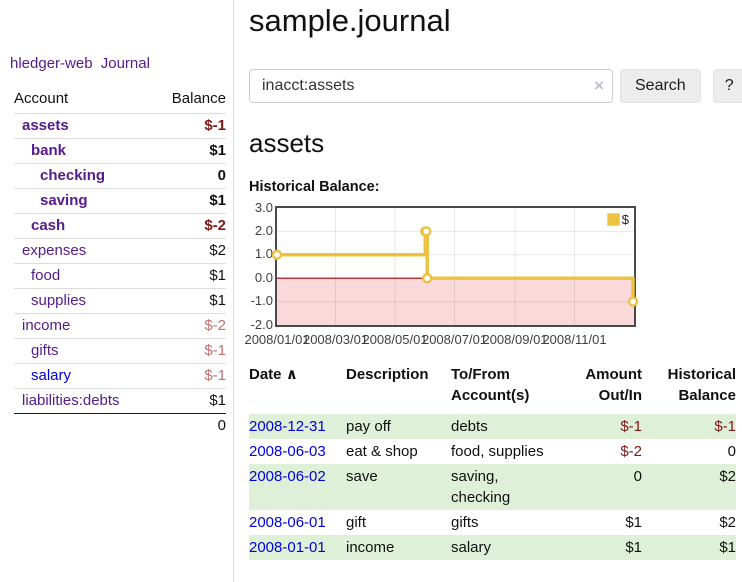  I want to click on transaction-date-link: 2008-12-31, so click(287, 426).